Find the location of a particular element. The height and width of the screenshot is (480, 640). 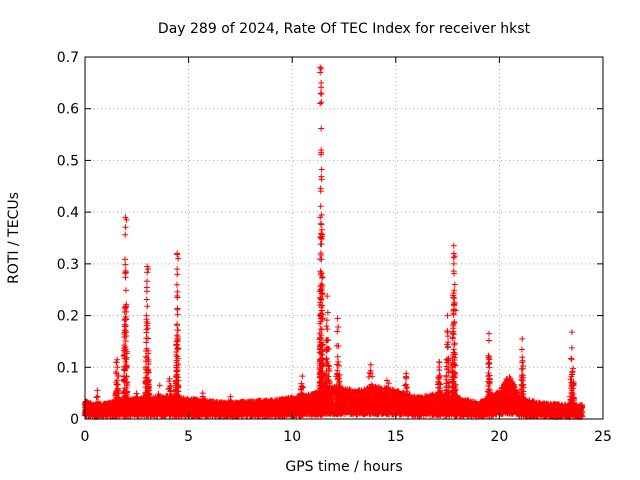

x-axis-label: GPS time / hours is located at coordinates (343, 467).